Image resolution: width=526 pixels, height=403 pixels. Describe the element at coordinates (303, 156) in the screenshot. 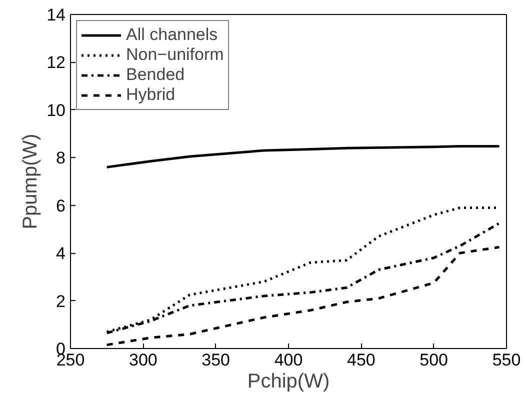

I see `line-series` at that location.